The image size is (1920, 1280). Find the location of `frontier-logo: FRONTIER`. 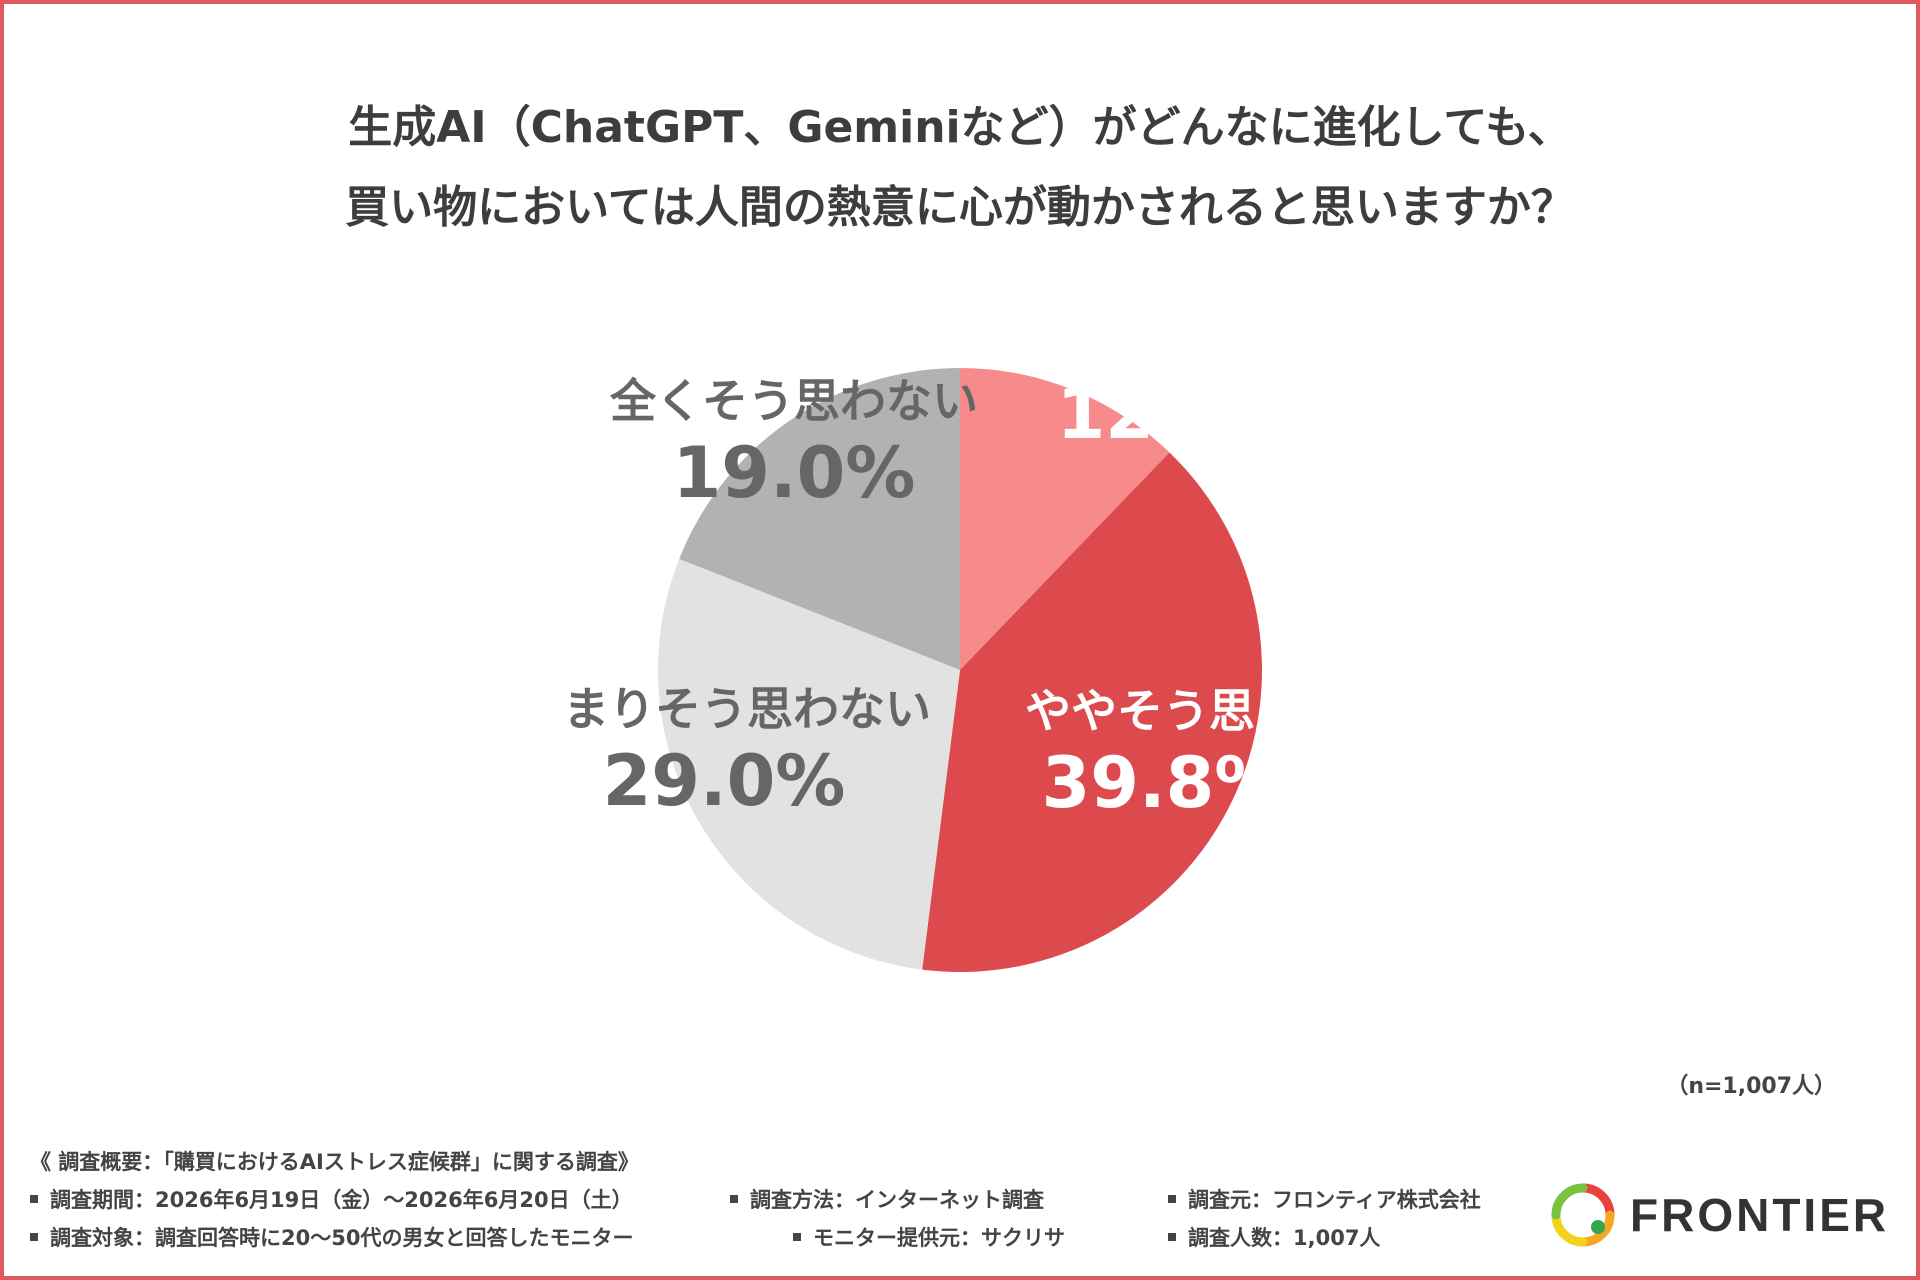

frontier-logo: FRONTIER is located at coordinates (1718, 1215).